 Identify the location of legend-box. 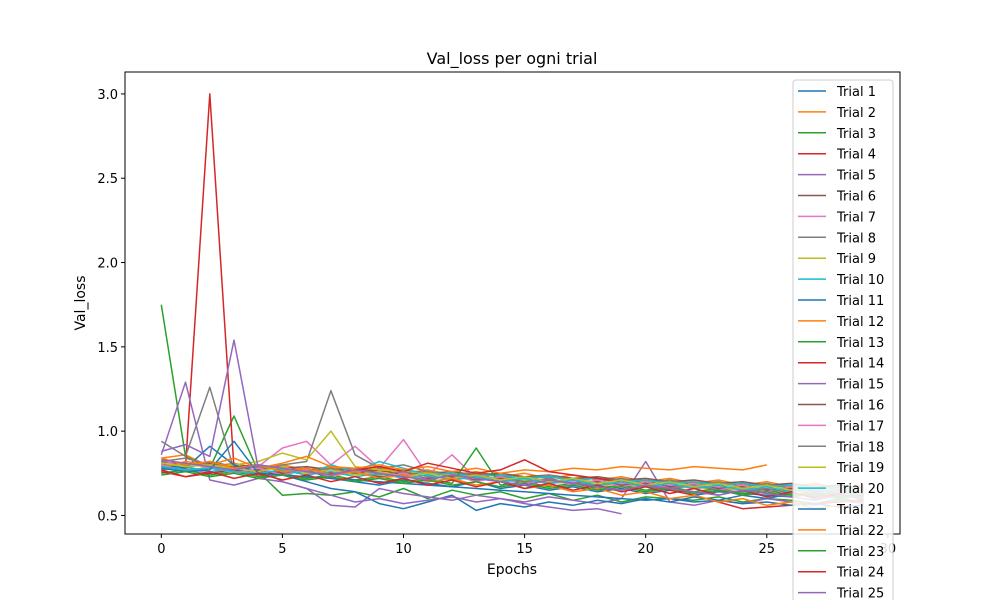
(843, 339).